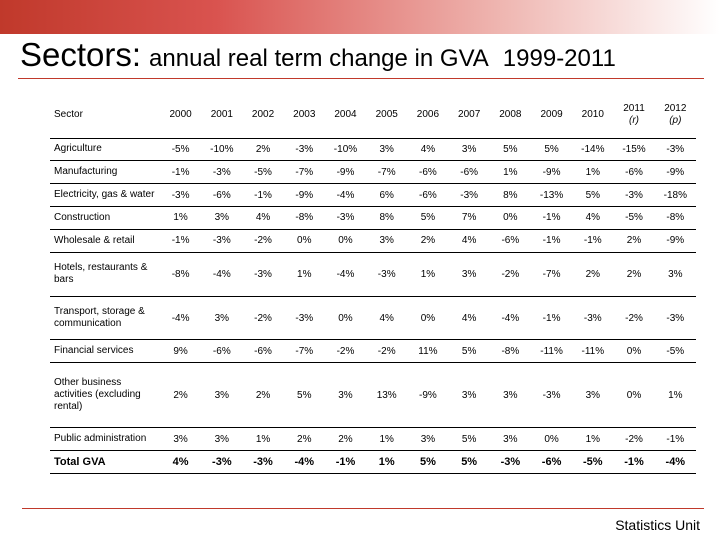  What do you see at coordinates (675, 195) in the screenshot?
I see `value-cell: -18%` at bounding box center [675, 195].